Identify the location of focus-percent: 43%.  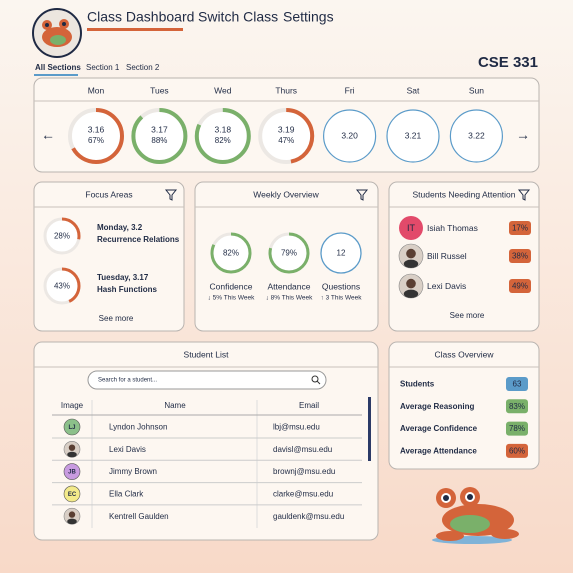
(62, 286).